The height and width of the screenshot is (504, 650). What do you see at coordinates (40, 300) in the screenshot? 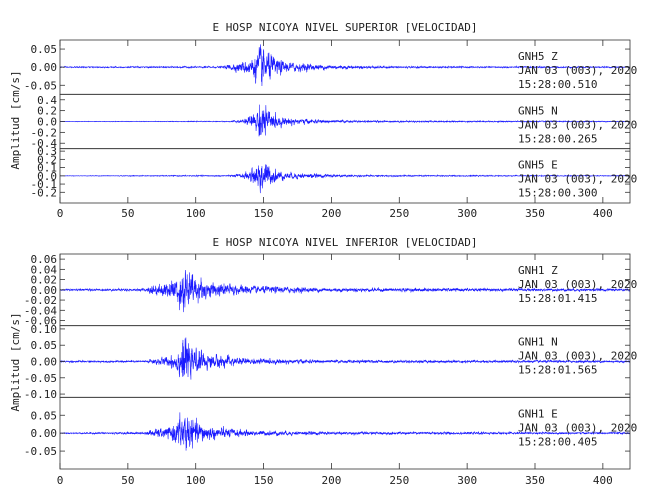
I see `y-tick-label: -0.02` at bounding box center [40, 300].